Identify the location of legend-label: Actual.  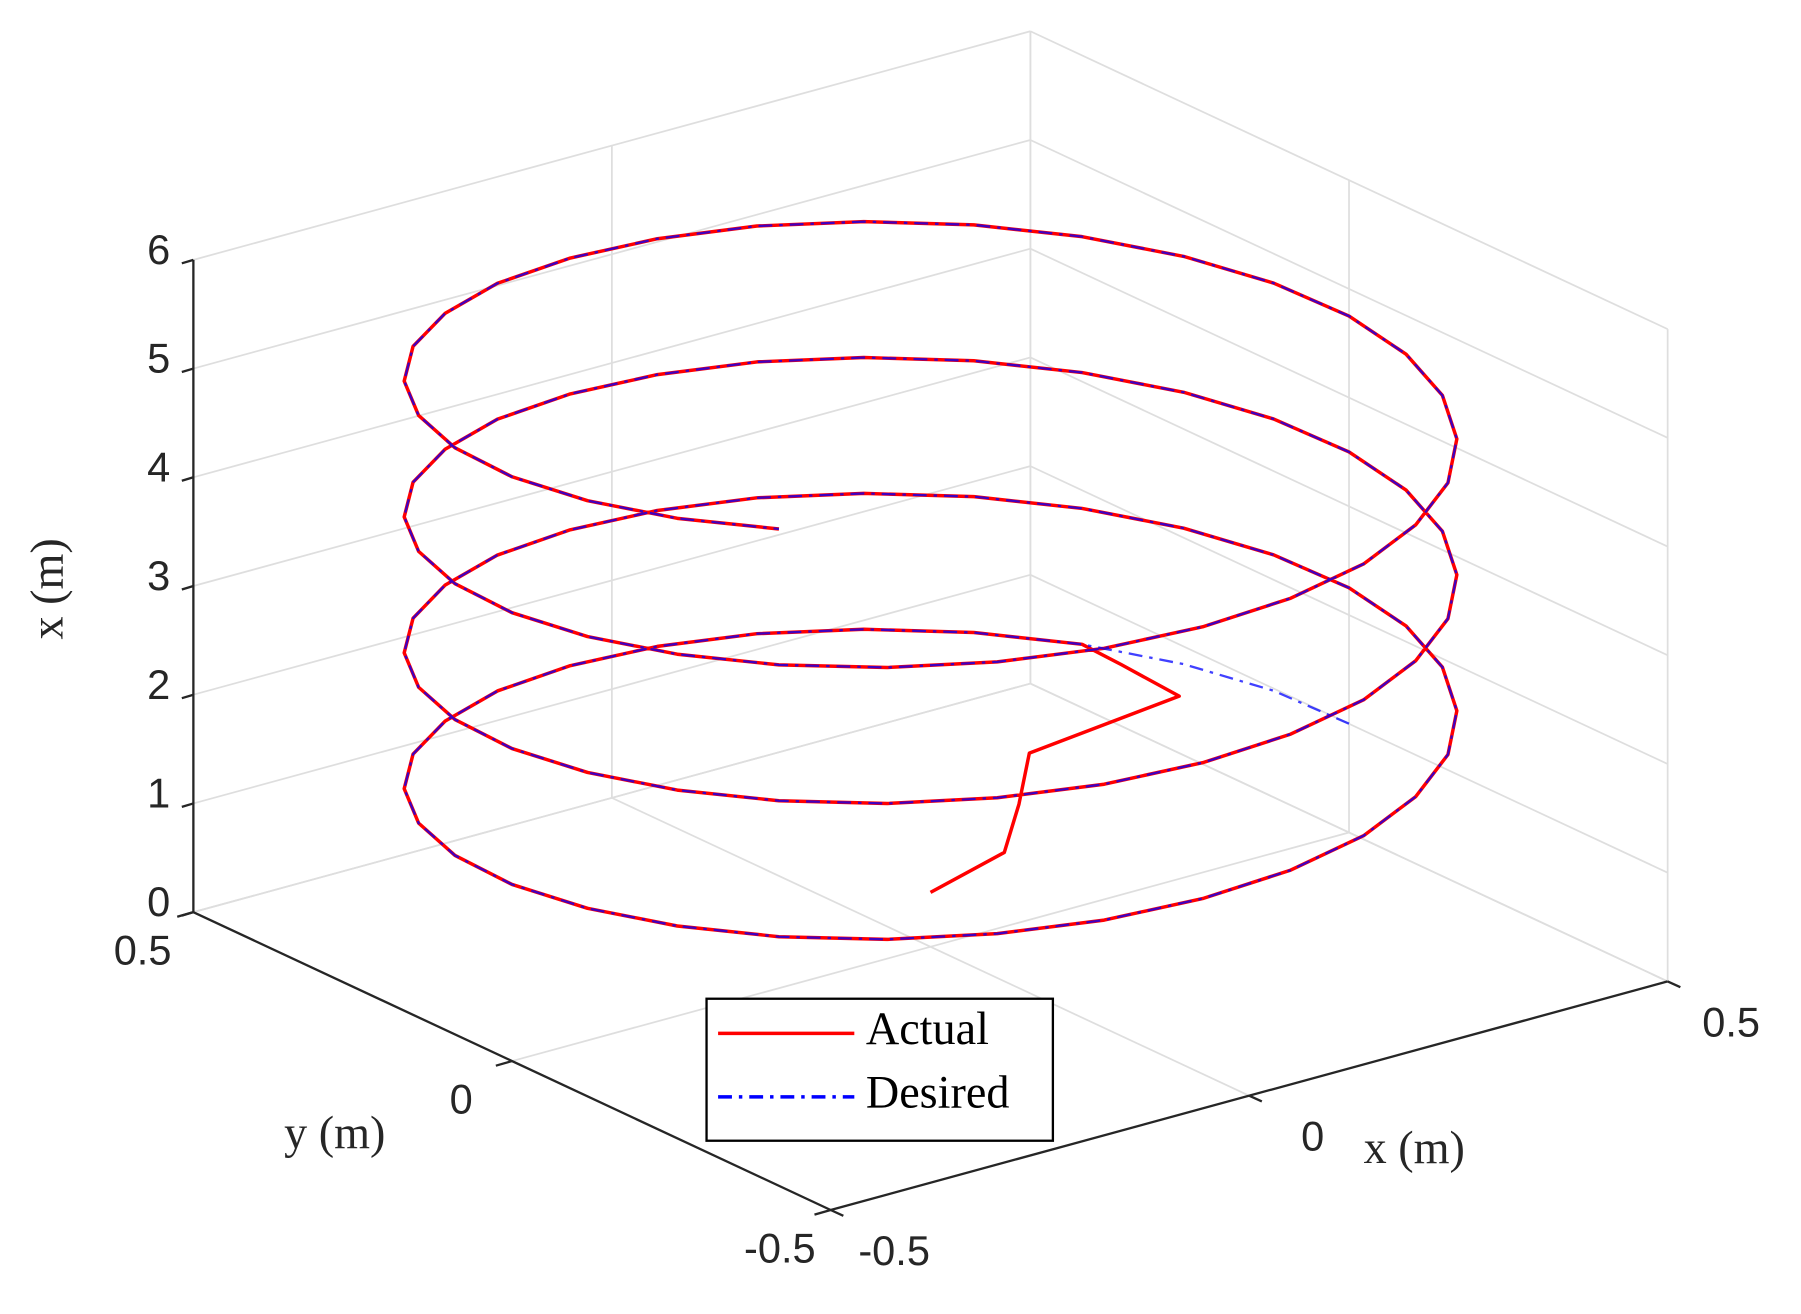
(927, 1028).